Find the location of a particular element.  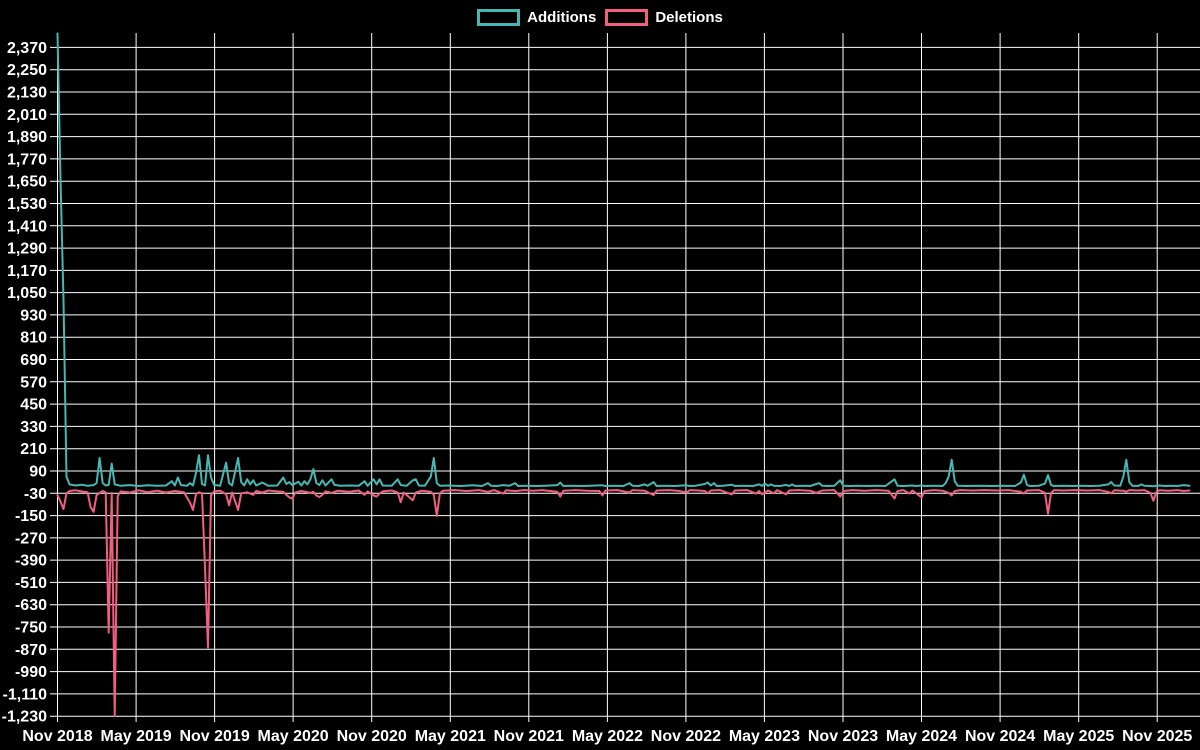

y-axis-tick-label: -1,110 is located at coordinates (25, 694).